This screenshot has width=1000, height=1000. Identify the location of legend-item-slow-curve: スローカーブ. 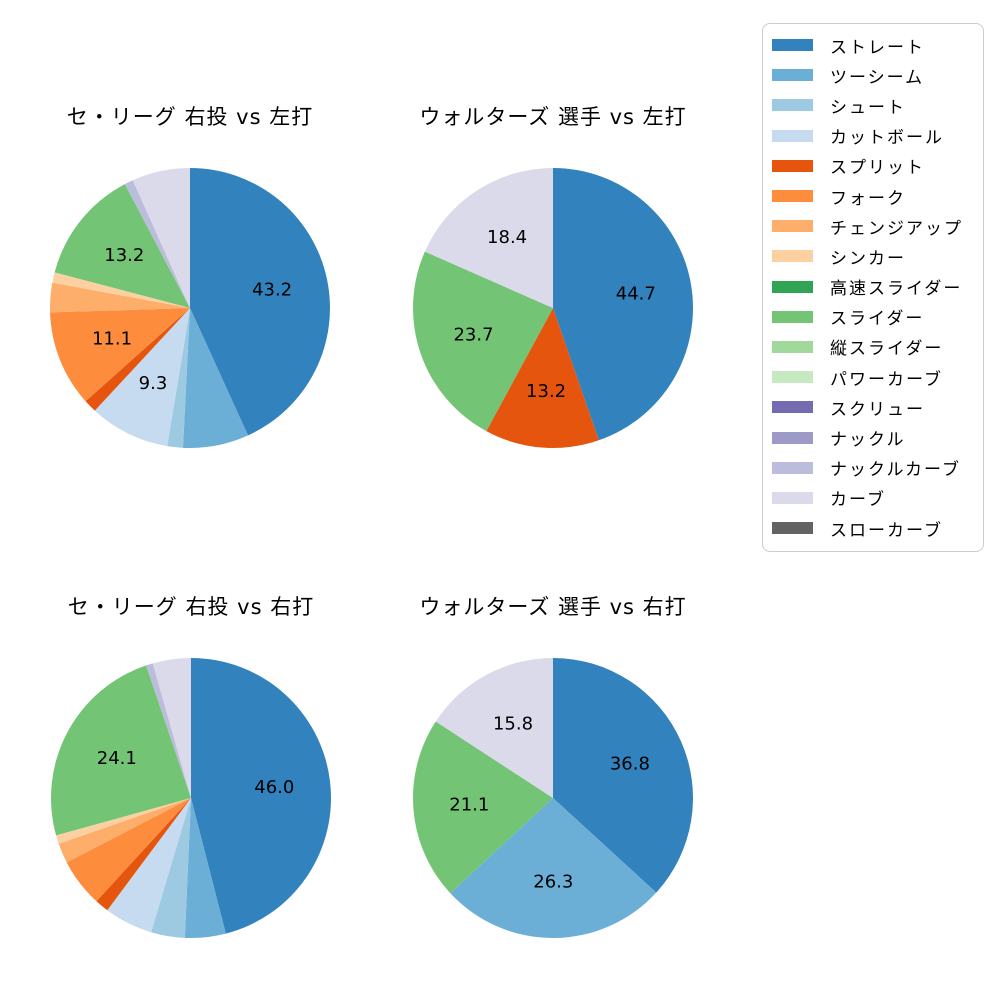
(873, 528).